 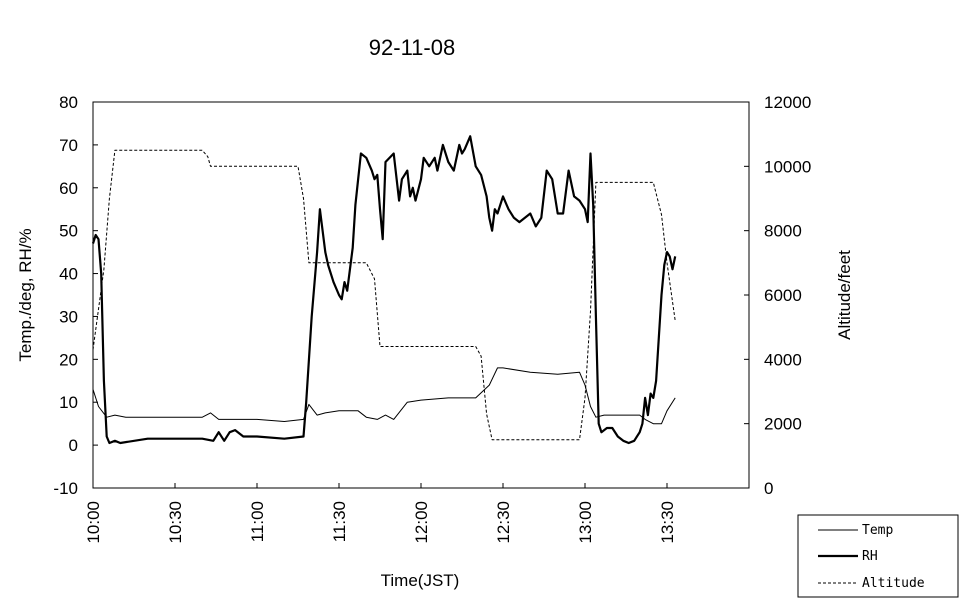 I want to click on series-line-temp, so click(x=384, y=396).